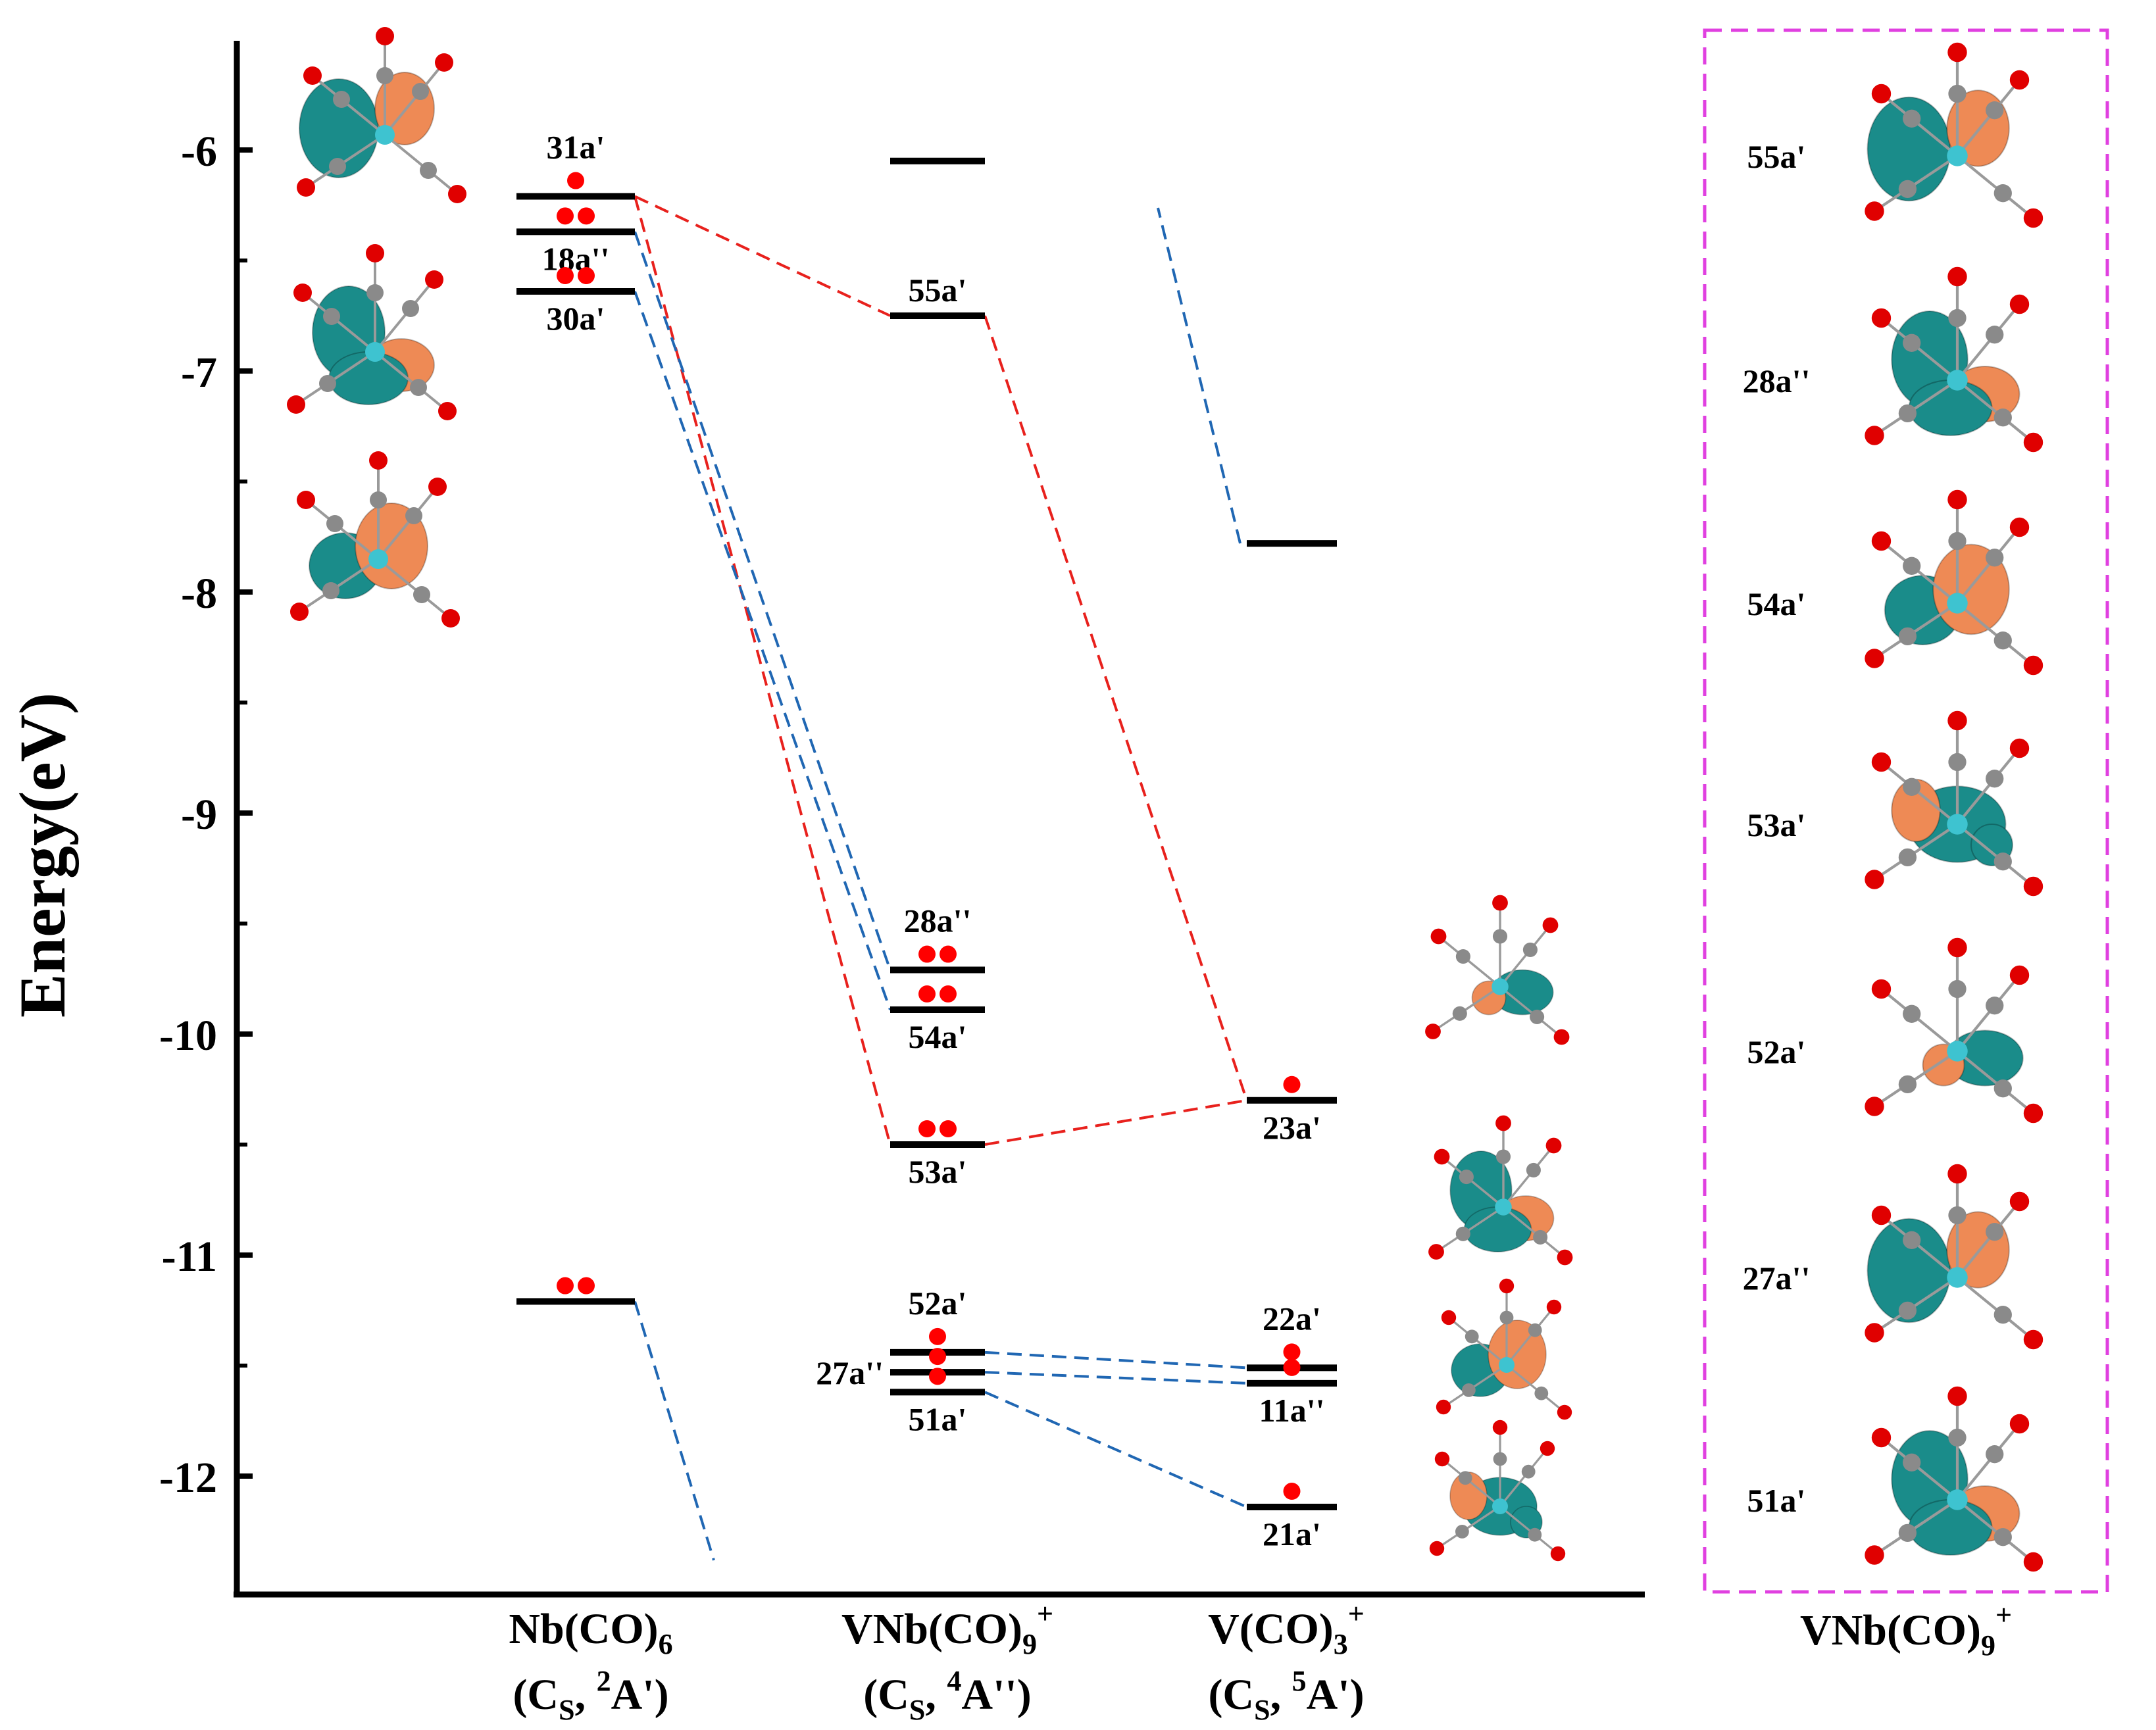 The width and height of the screenshot is (2156, 1730). Describe the element at coordinates (938, 1036) in the screenshot. I see `orbital-label: 54a'` at that location.